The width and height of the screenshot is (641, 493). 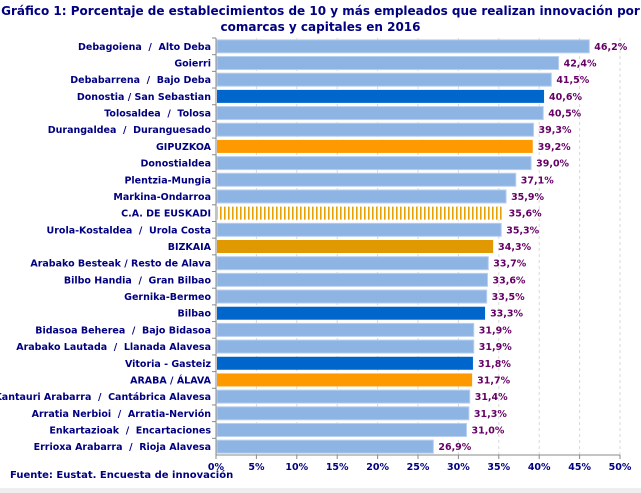 What do you see at coordinates (122, 447) in the screenshot?
I see `category-label: Errioxa Arabarra / Rioja Alavesa` at bounding box center [122, 447].